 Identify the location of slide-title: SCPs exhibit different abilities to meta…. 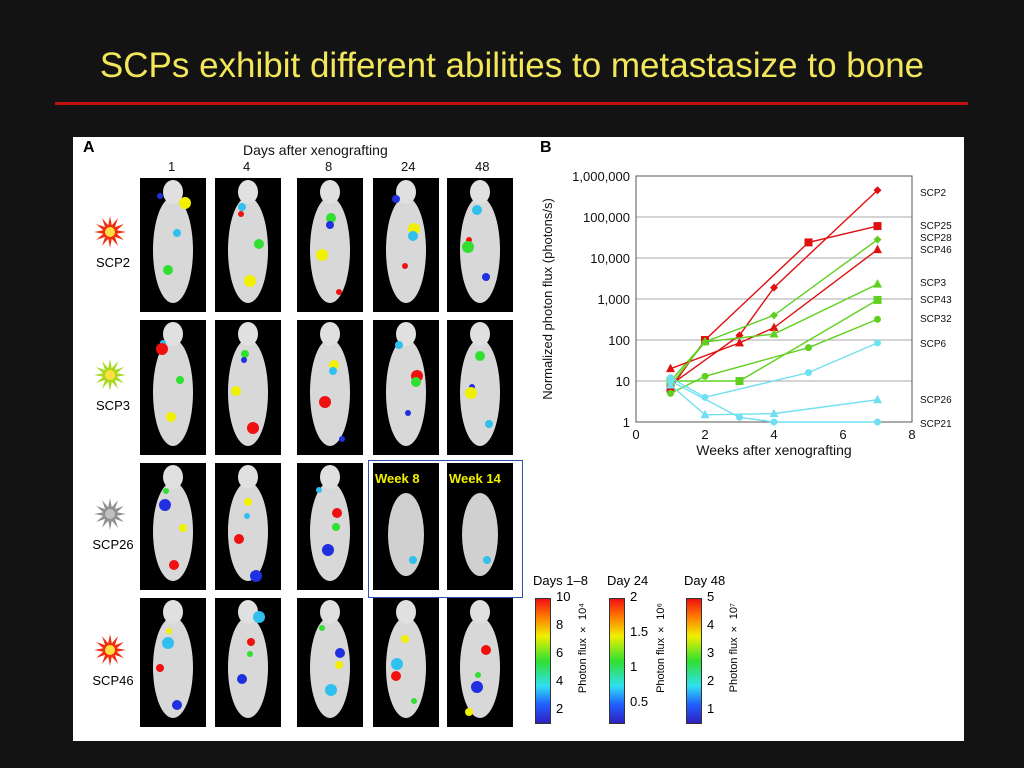
(512, 65).